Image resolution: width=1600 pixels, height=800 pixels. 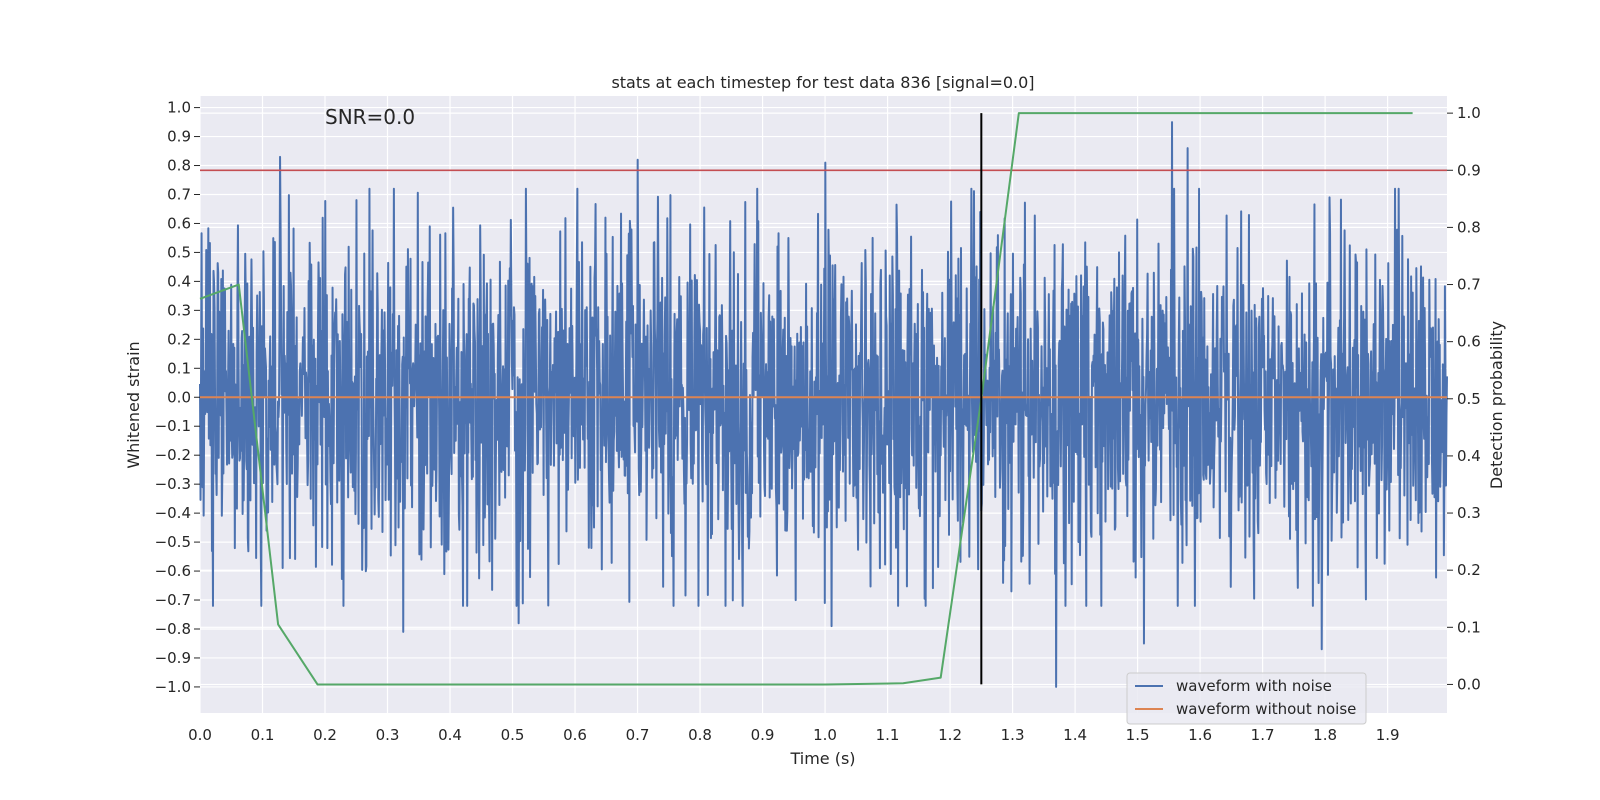 What do you see at coordinates (173, 484) in the screenshot?
I see `y-tick-label: −0.3` at bounding box center [173, 484].